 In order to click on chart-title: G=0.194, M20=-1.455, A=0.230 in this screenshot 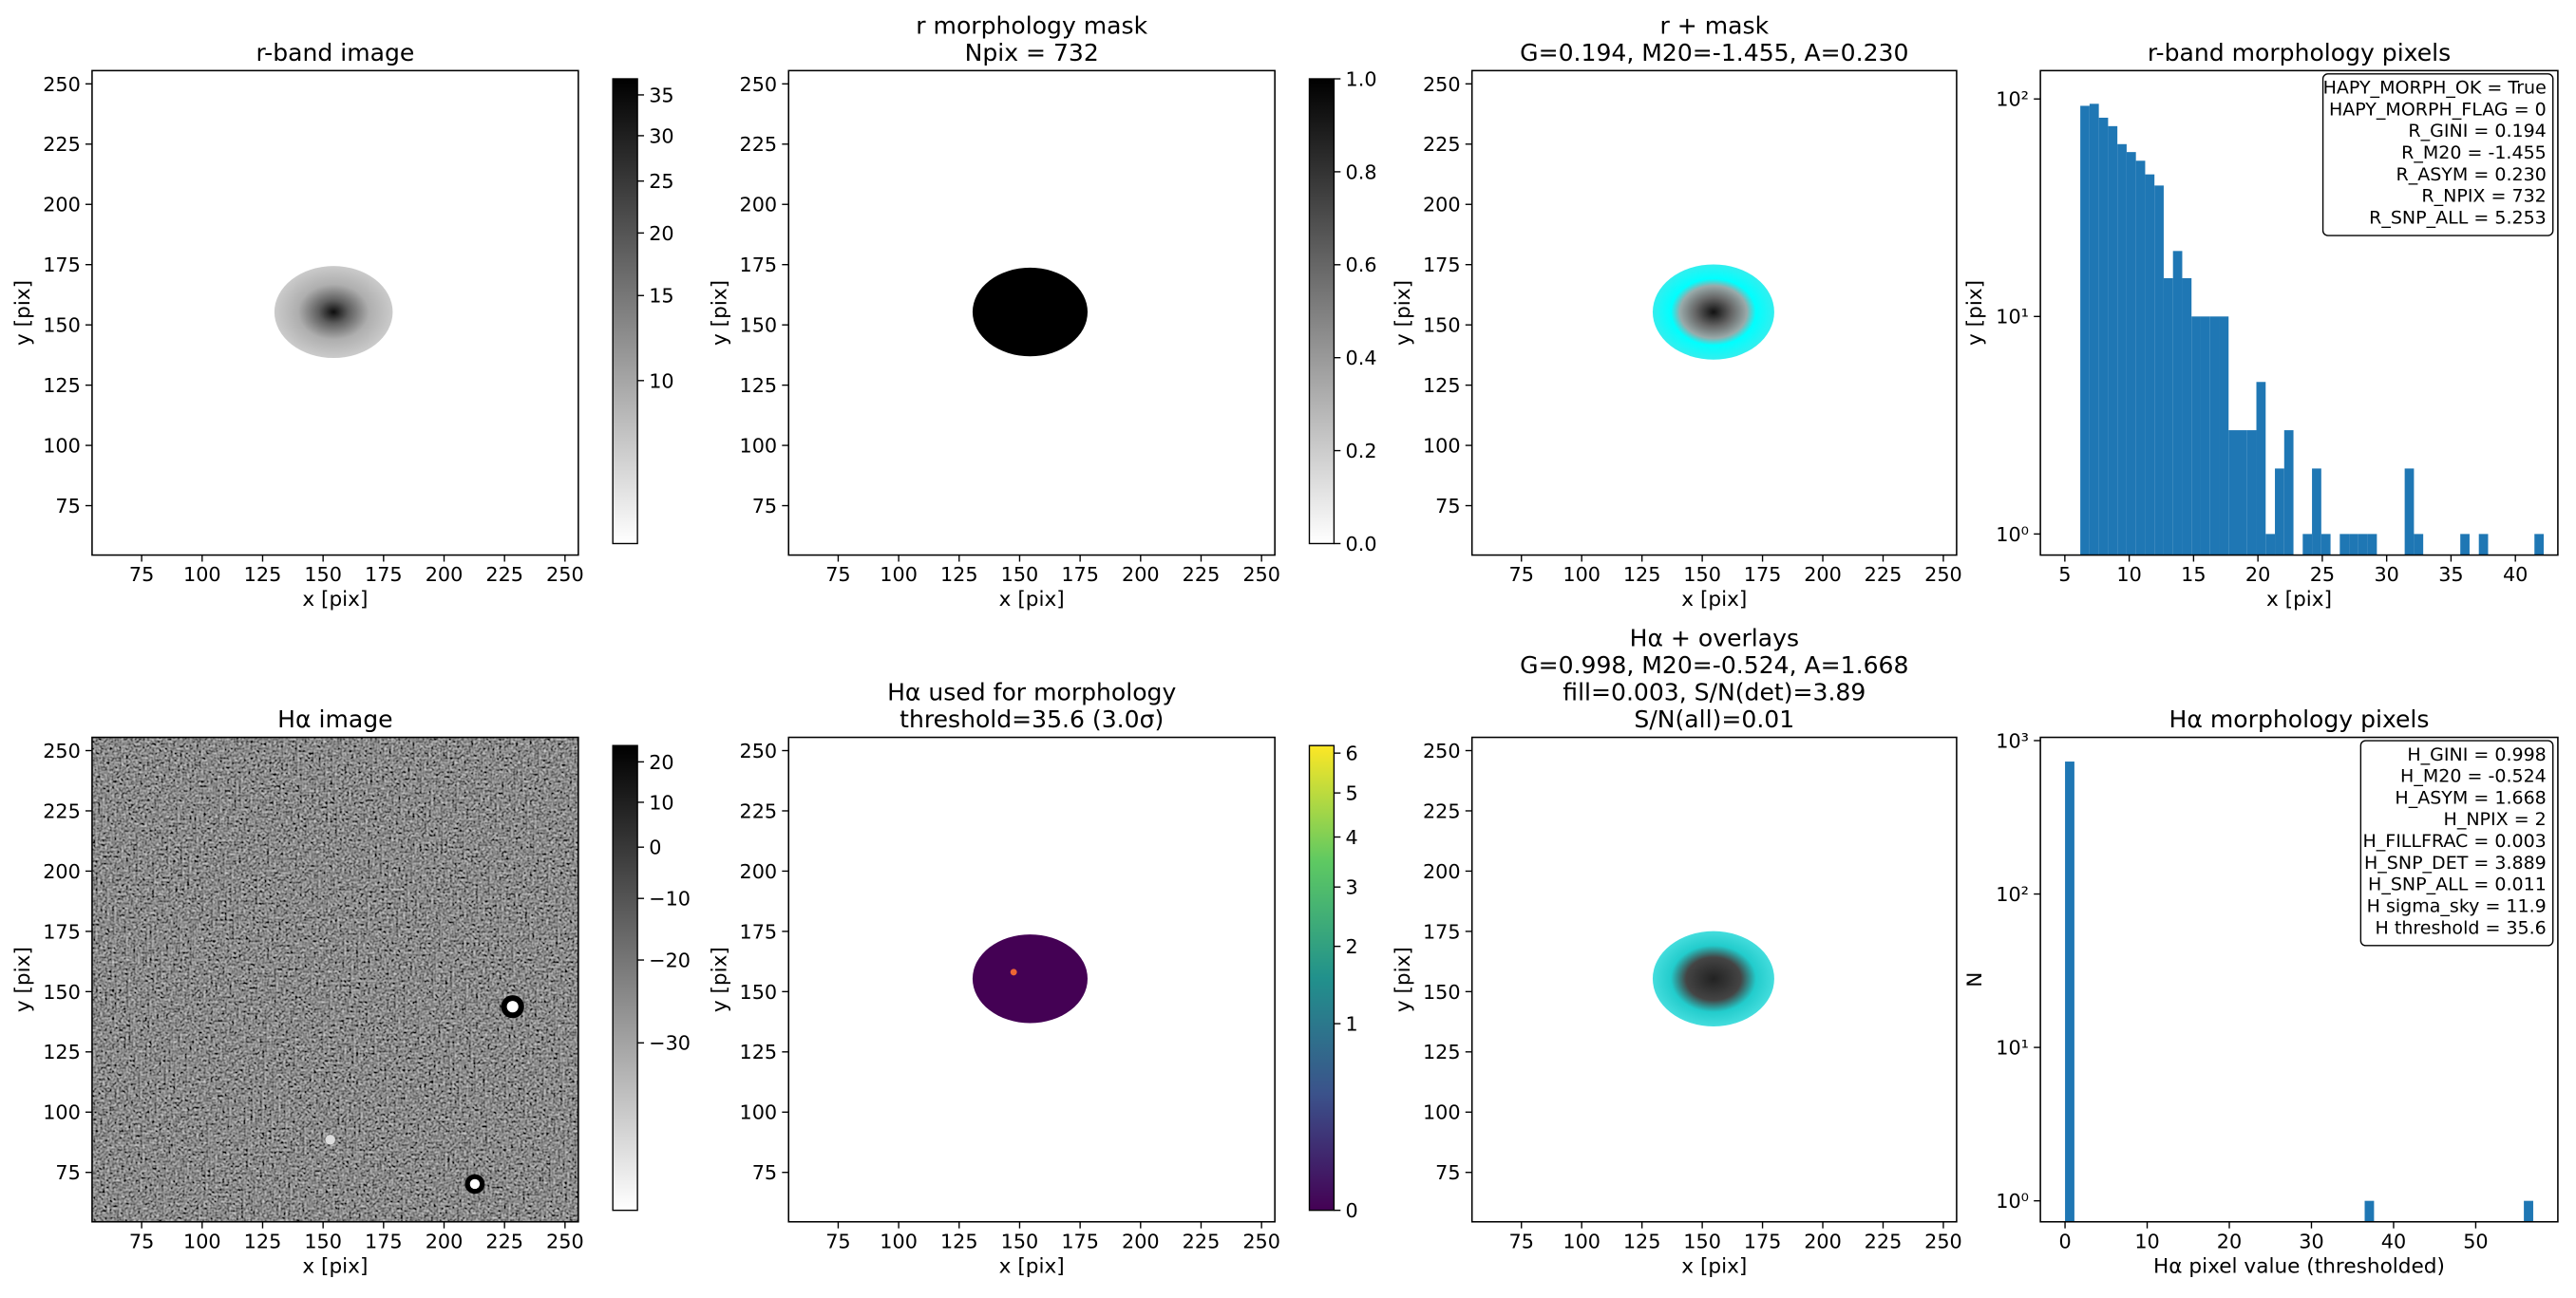, I will do `click(1714, 52)`.